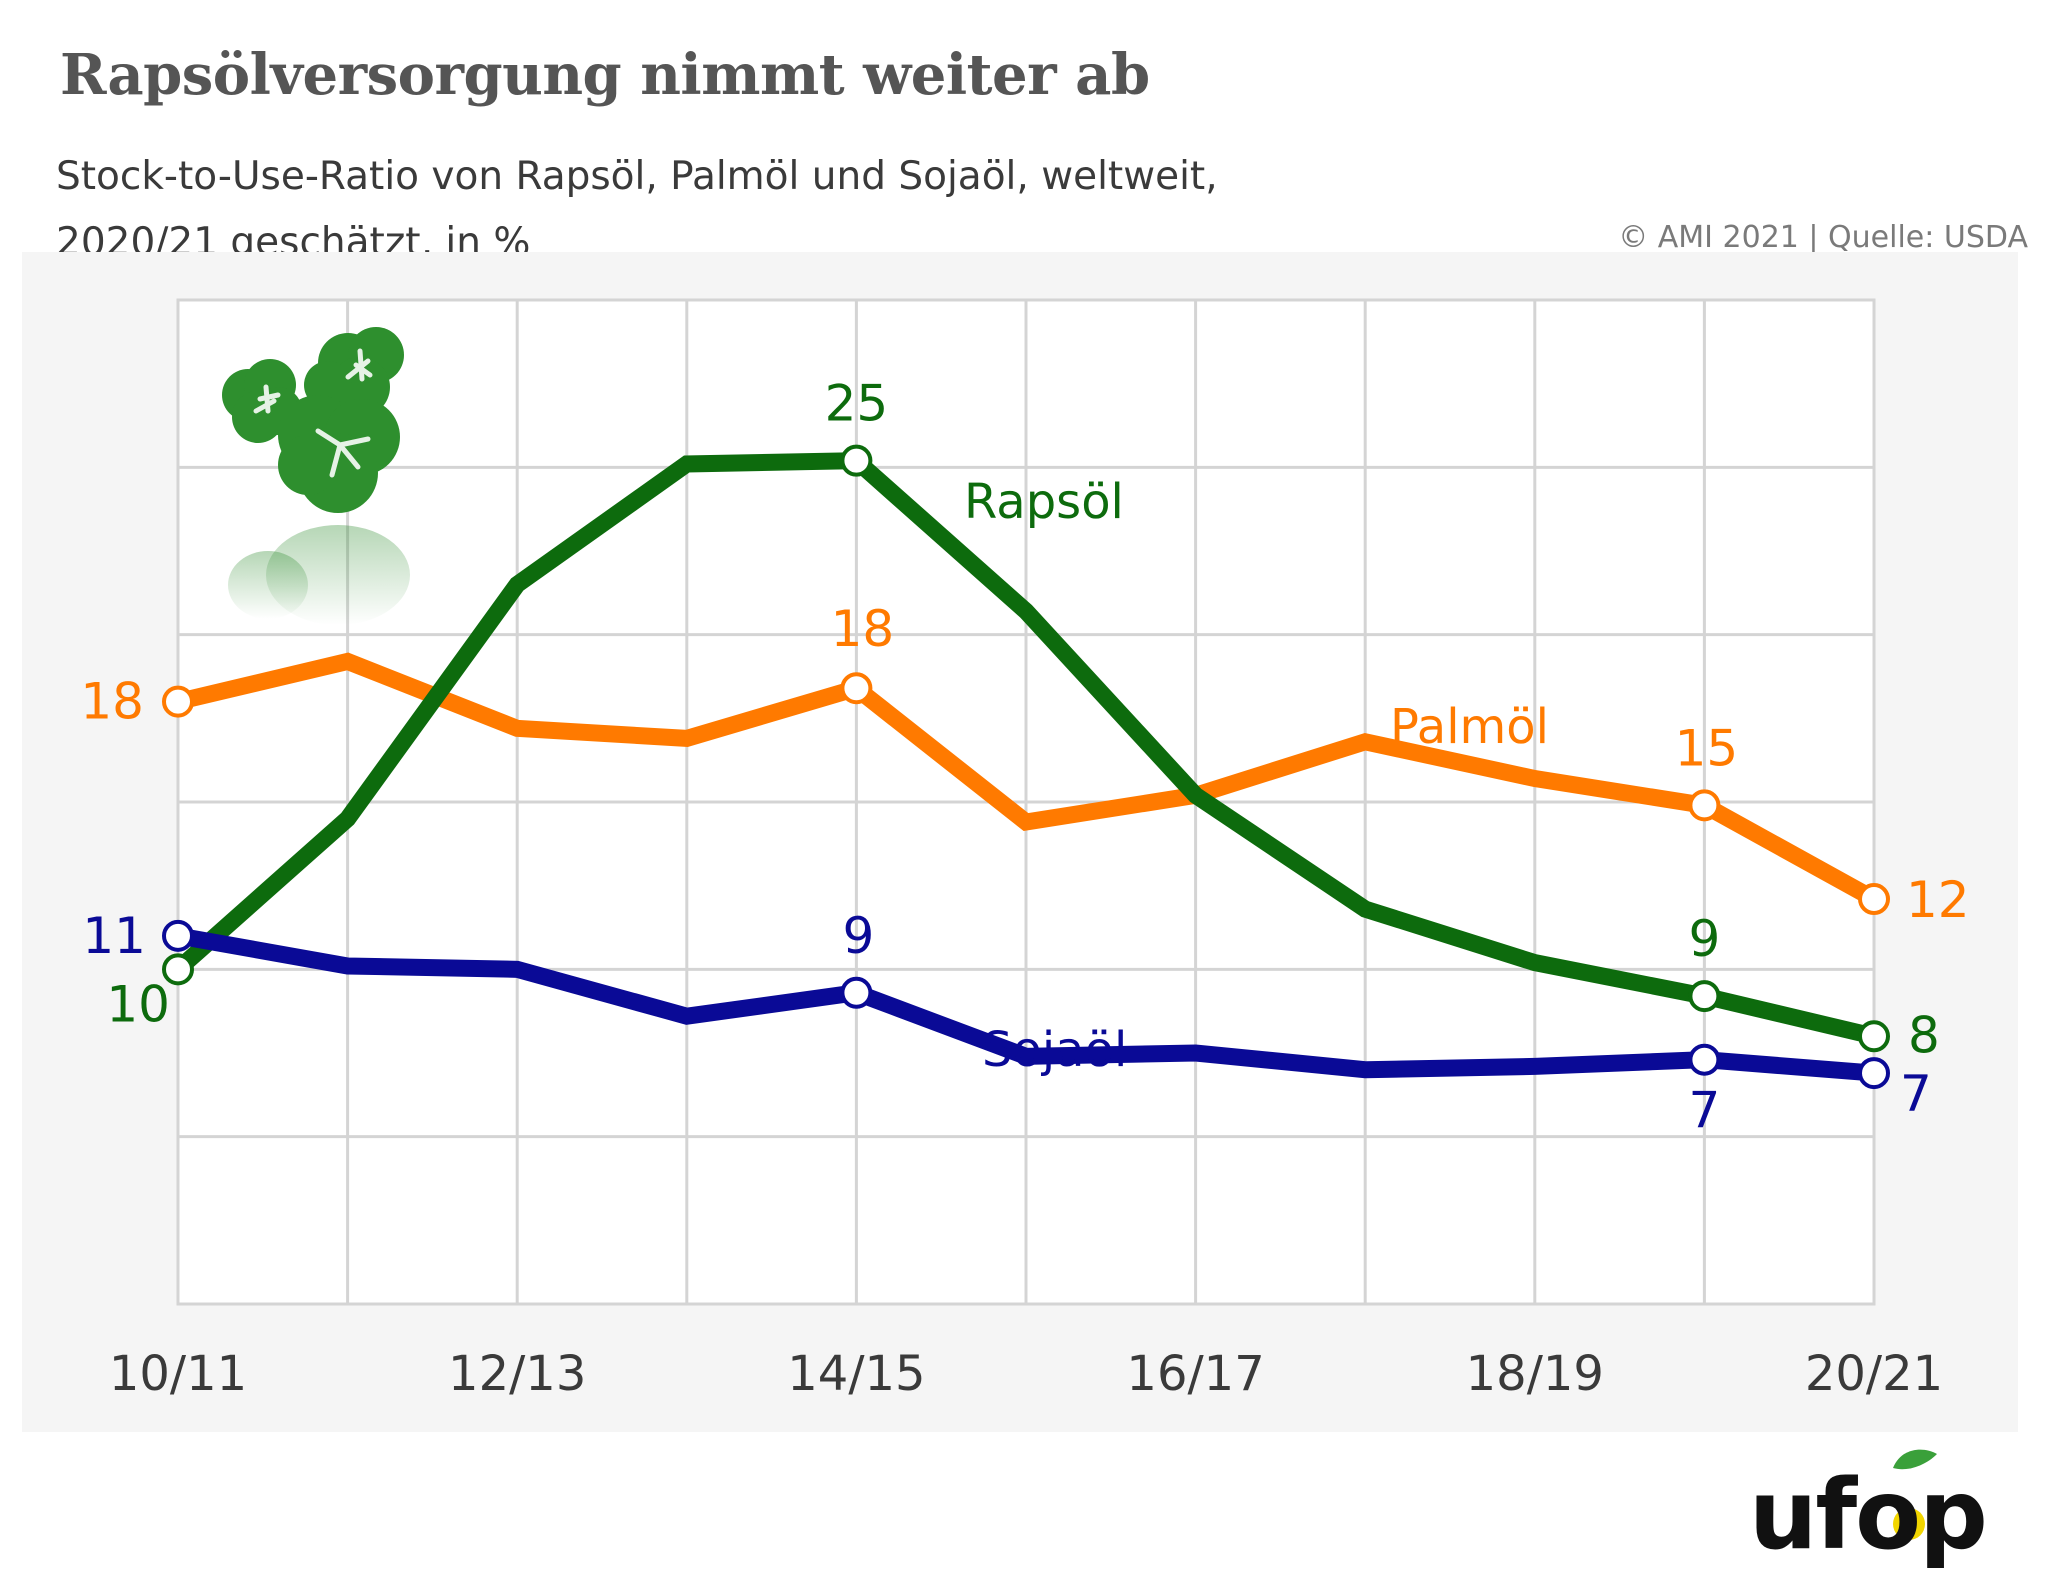 The width and height of the screenshot is (2048, 1584). I want to click on x-tick-label: 18/19, so click(1535, 1374).